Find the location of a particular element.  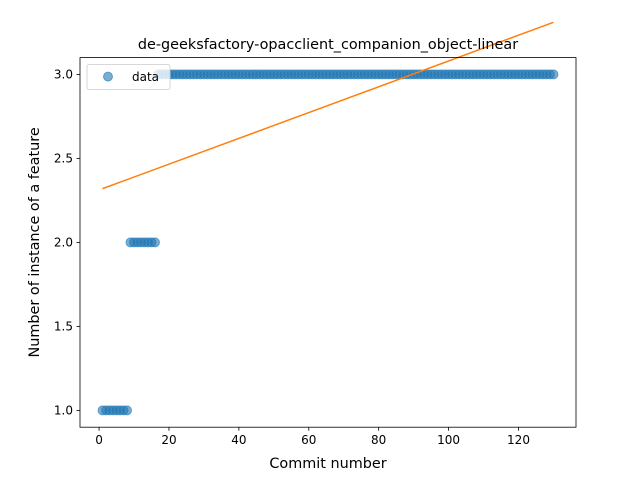

x-axis-label: Commit number is located at coordinates (327, 464).